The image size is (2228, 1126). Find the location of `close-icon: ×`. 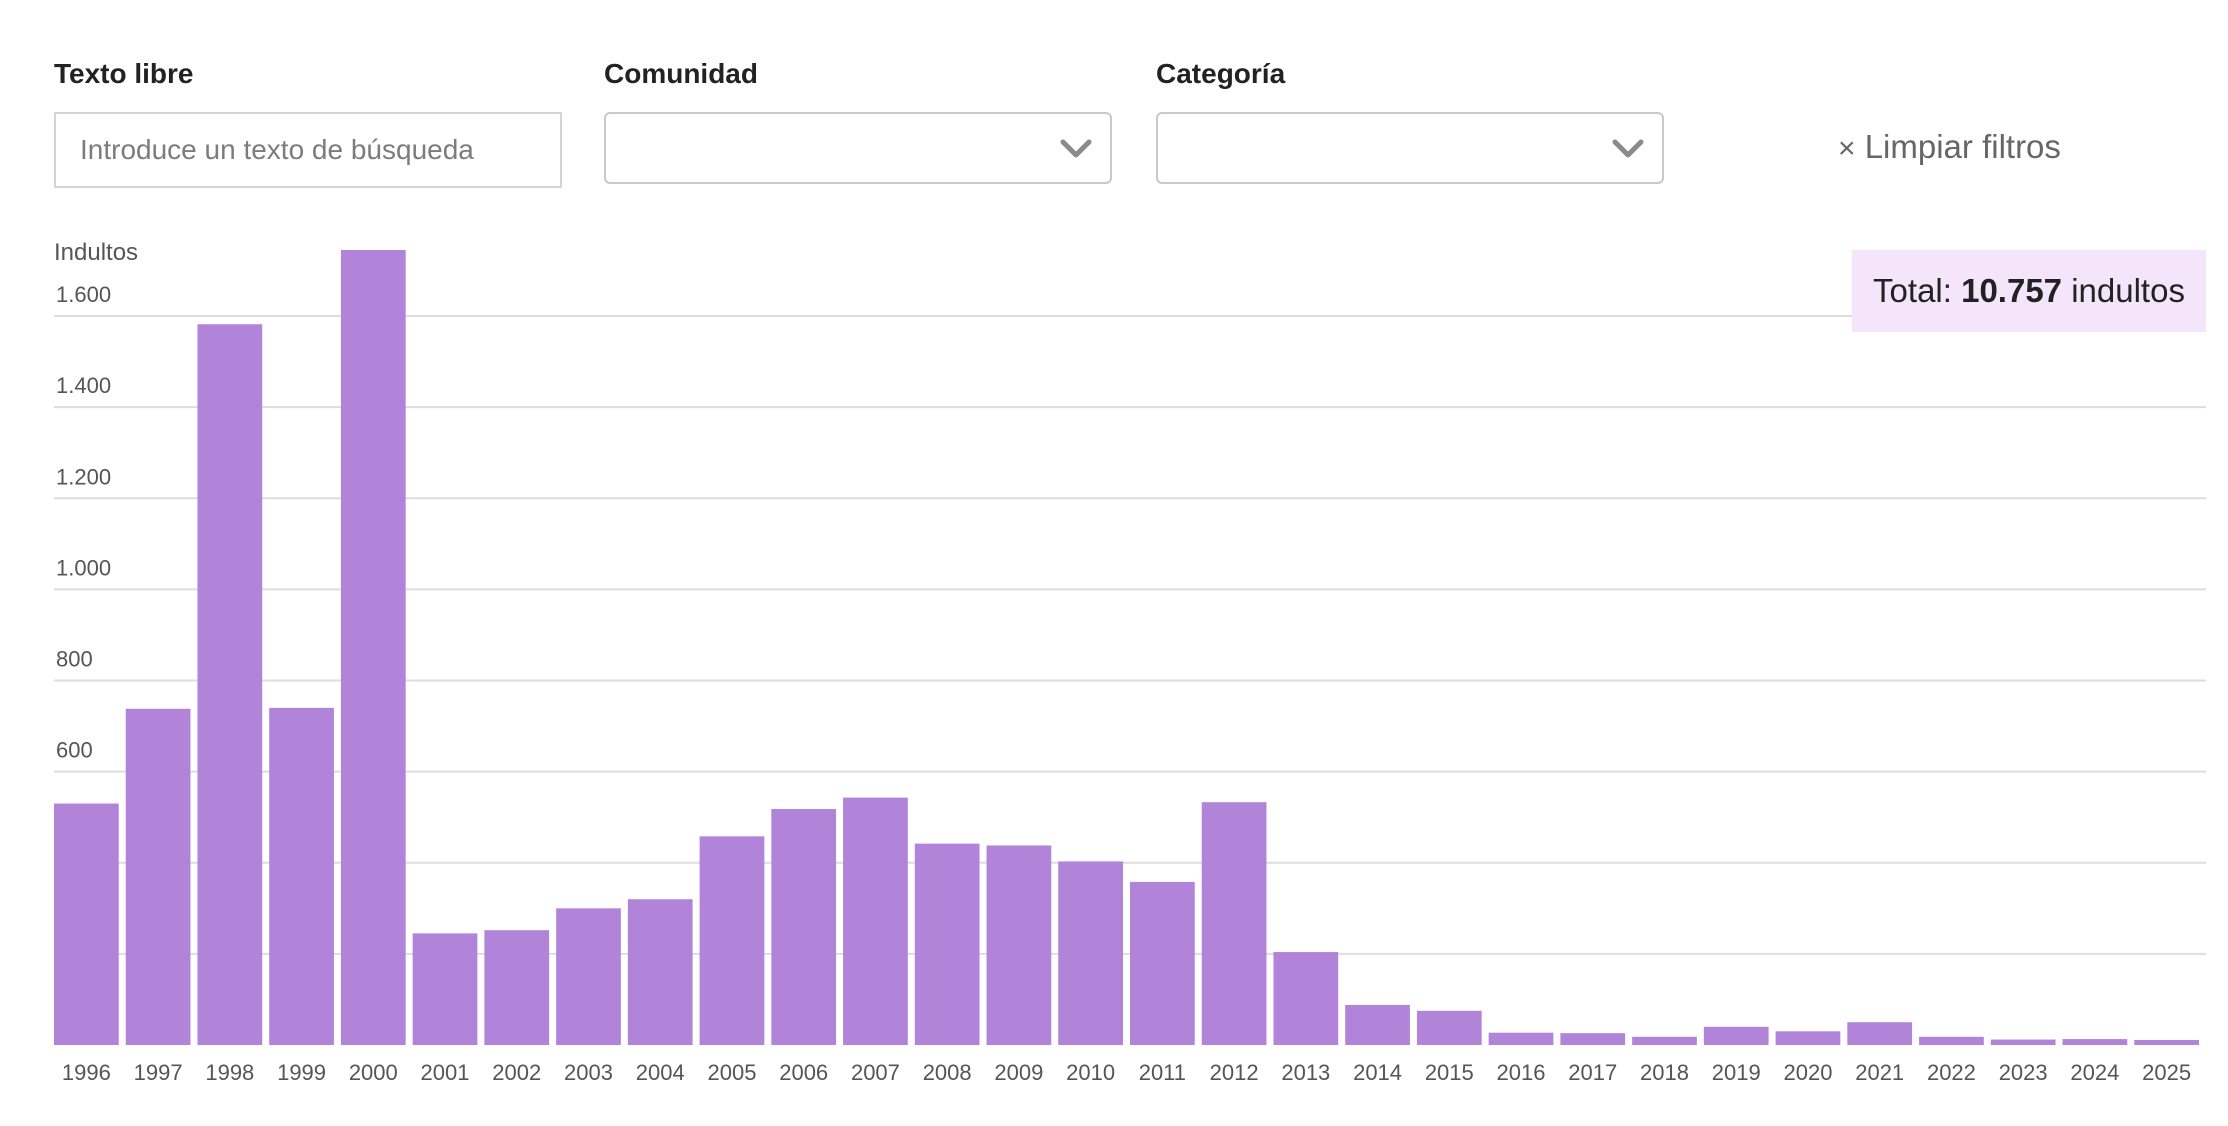

close-icon: × is located at coordinates (1847, 148).